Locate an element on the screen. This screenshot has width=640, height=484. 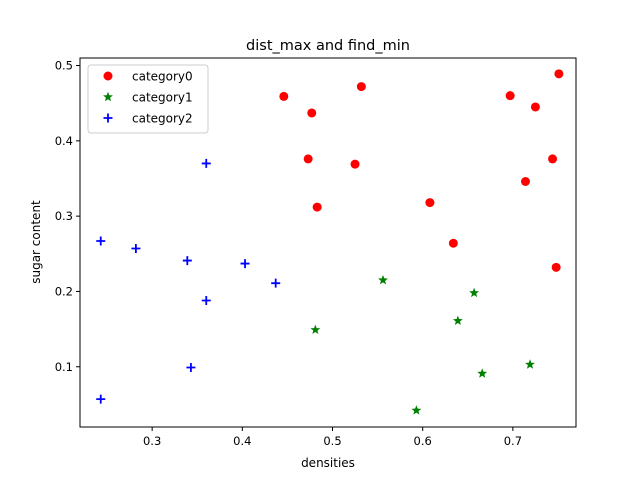
legend-marker-category1 is located at coordinates (108, 96).